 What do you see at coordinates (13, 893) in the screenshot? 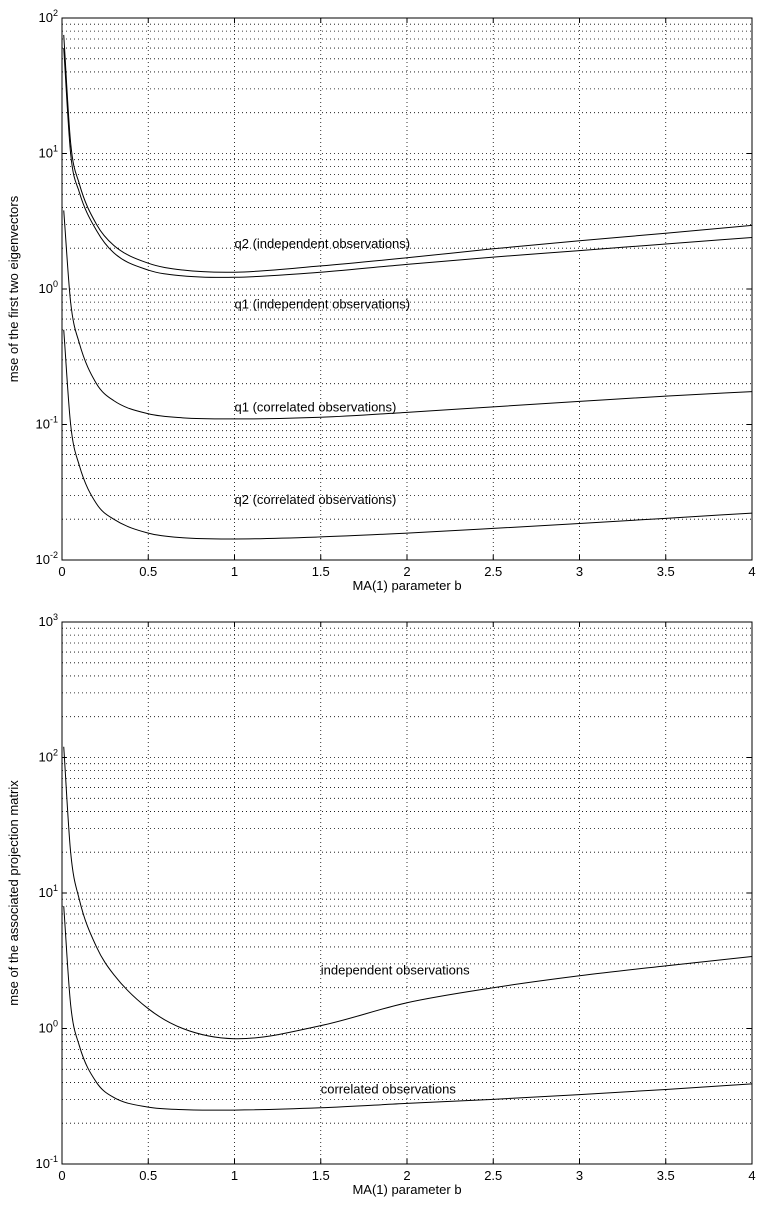
I see `y-axis-label: mse of the associated projection matrix` at bounding box center [13, 893].